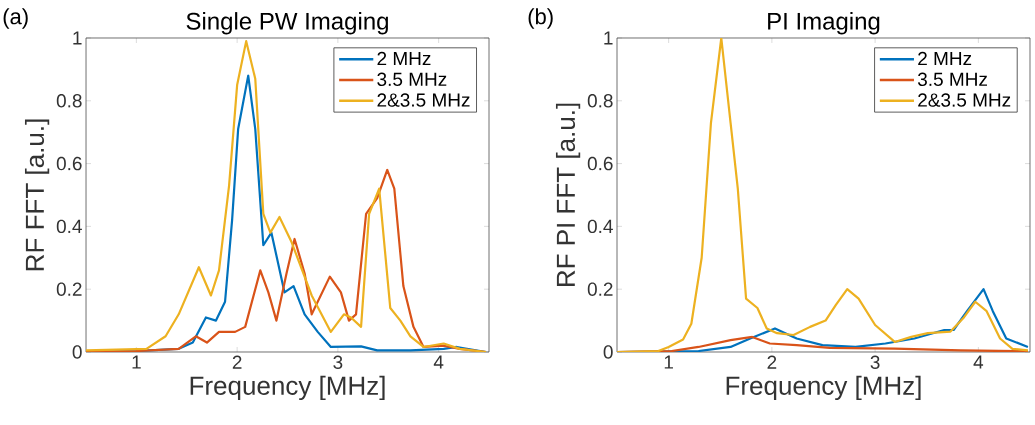 This screenshot has width=1035, height=425. Describe the element at coordinates (568, 195) in the screenshot. I see `y-axis-title: RF PI FFT [a.u.]` at that location.